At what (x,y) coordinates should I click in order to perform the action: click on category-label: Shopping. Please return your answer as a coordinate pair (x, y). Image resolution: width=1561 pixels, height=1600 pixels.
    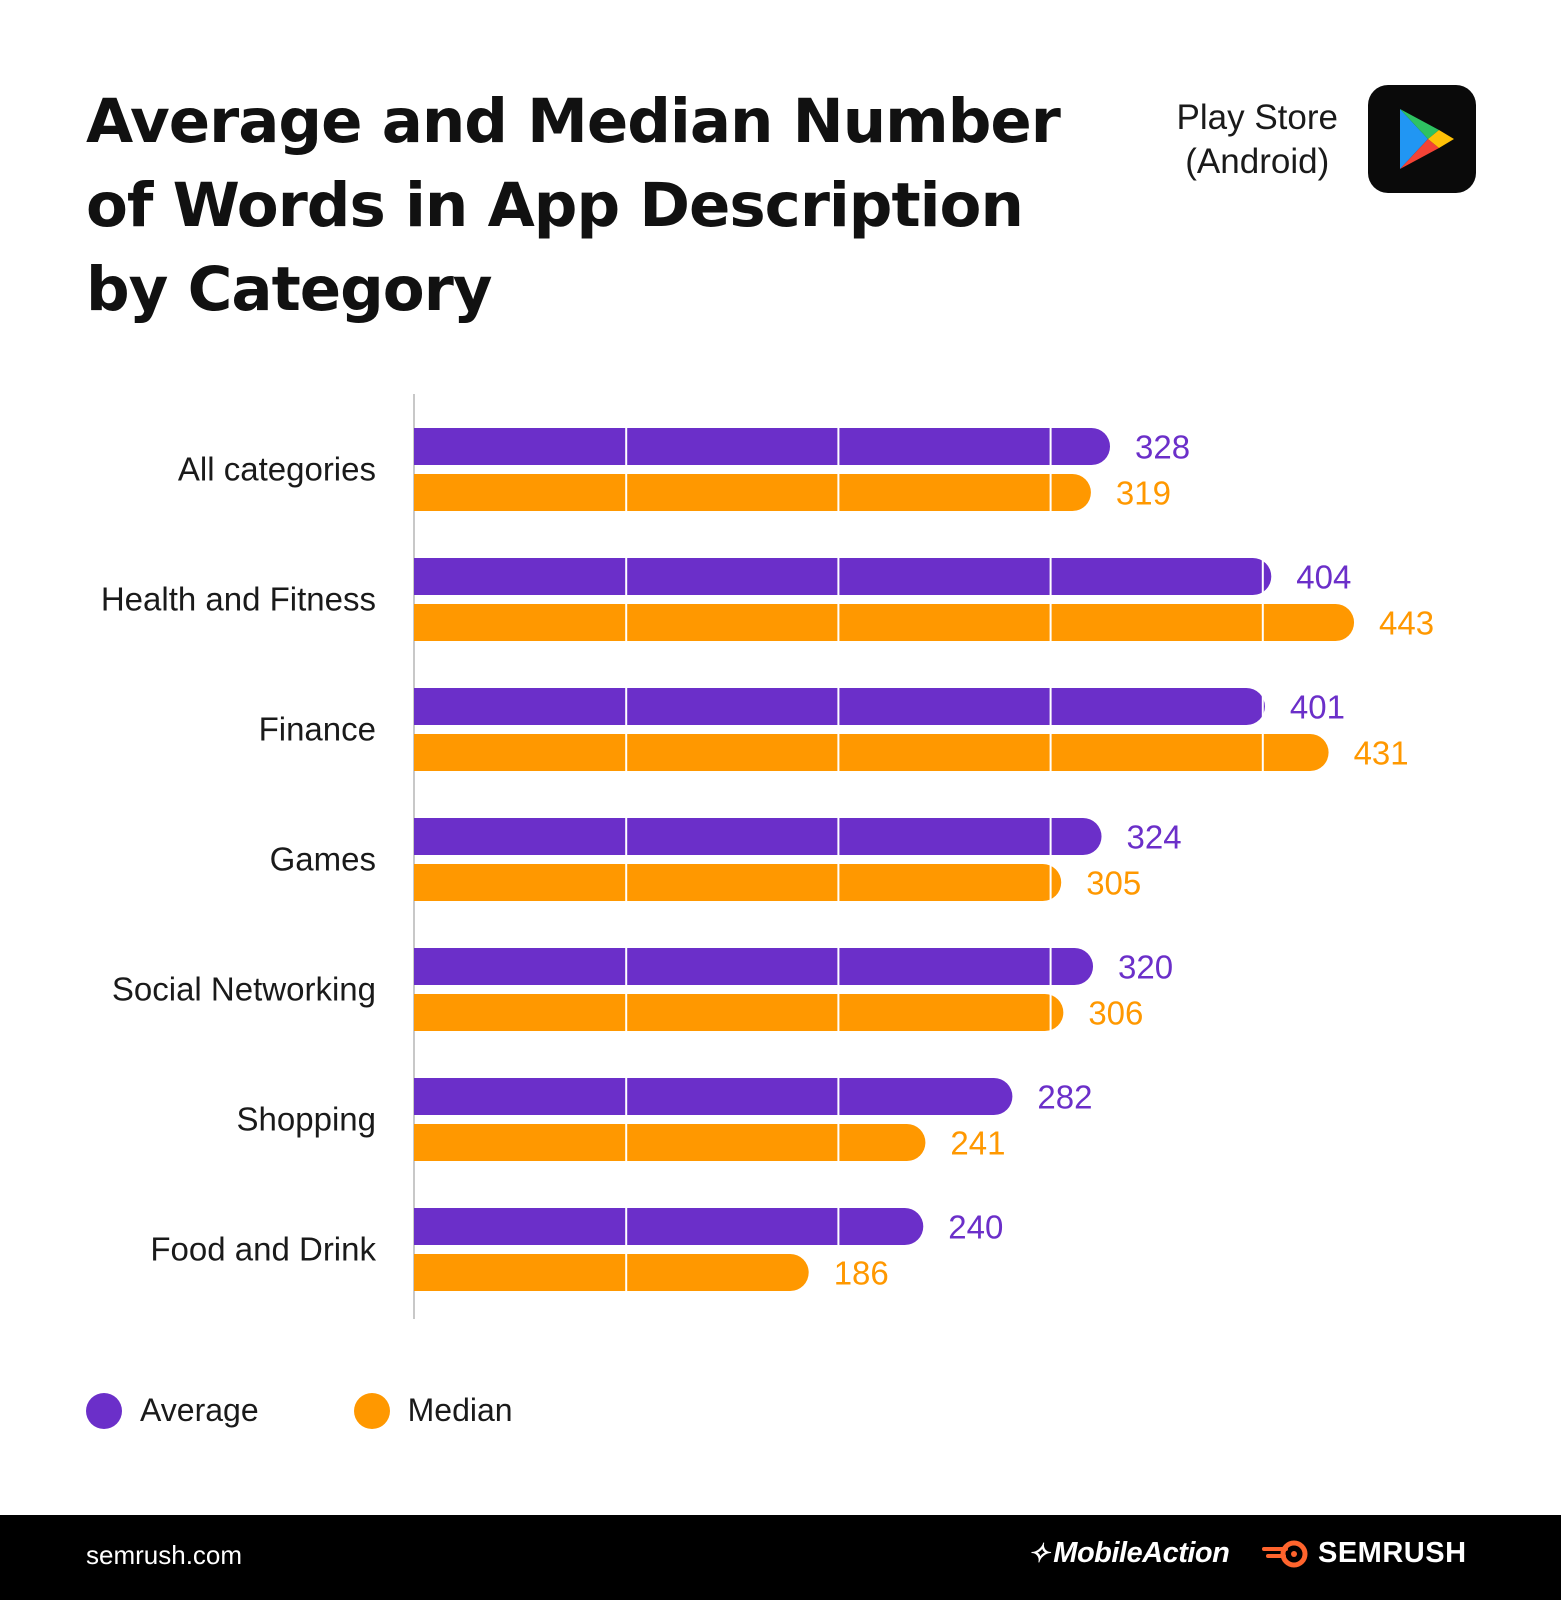
    Looking at the image, I should click on (306, 1119).